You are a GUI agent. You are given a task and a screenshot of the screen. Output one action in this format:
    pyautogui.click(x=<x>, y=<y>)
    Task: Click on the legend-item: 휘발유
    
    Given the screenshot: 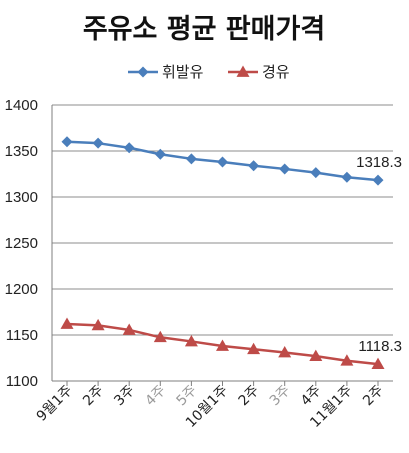 What is the action you would take?
    pyautogui.click(x=166, y=72)
    